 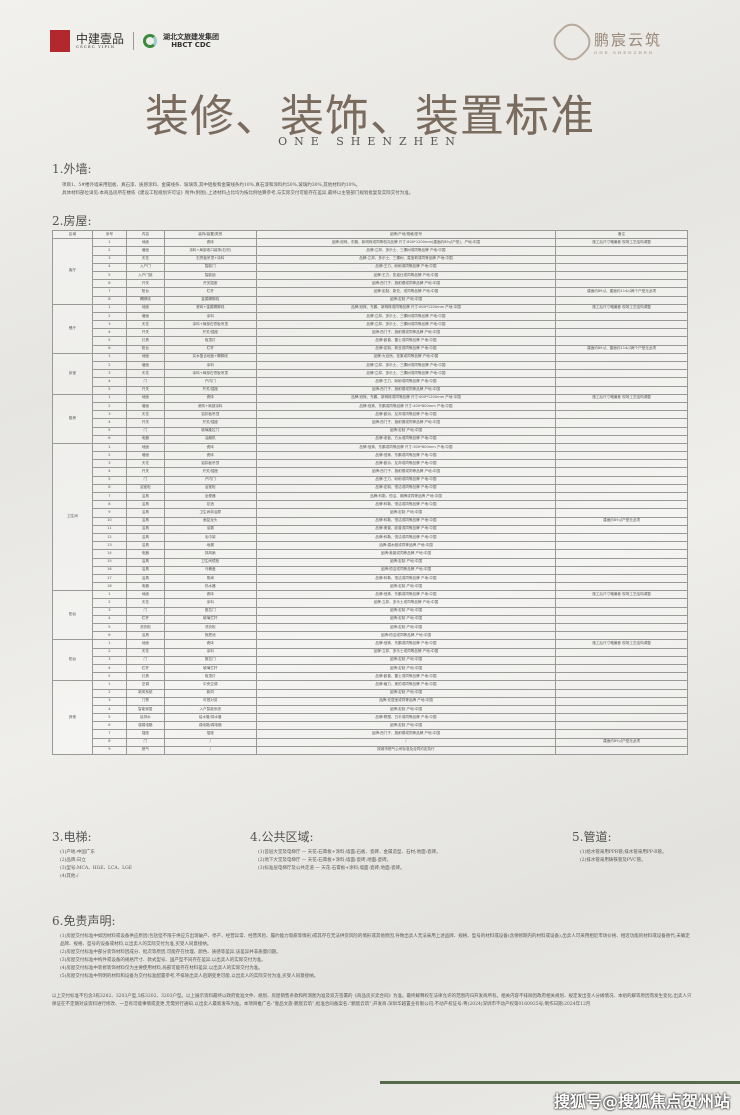 What do you see at coordinates (109, 578) in the screenshot?
I see `table-cell: 17` at bounding box center [109, 578].